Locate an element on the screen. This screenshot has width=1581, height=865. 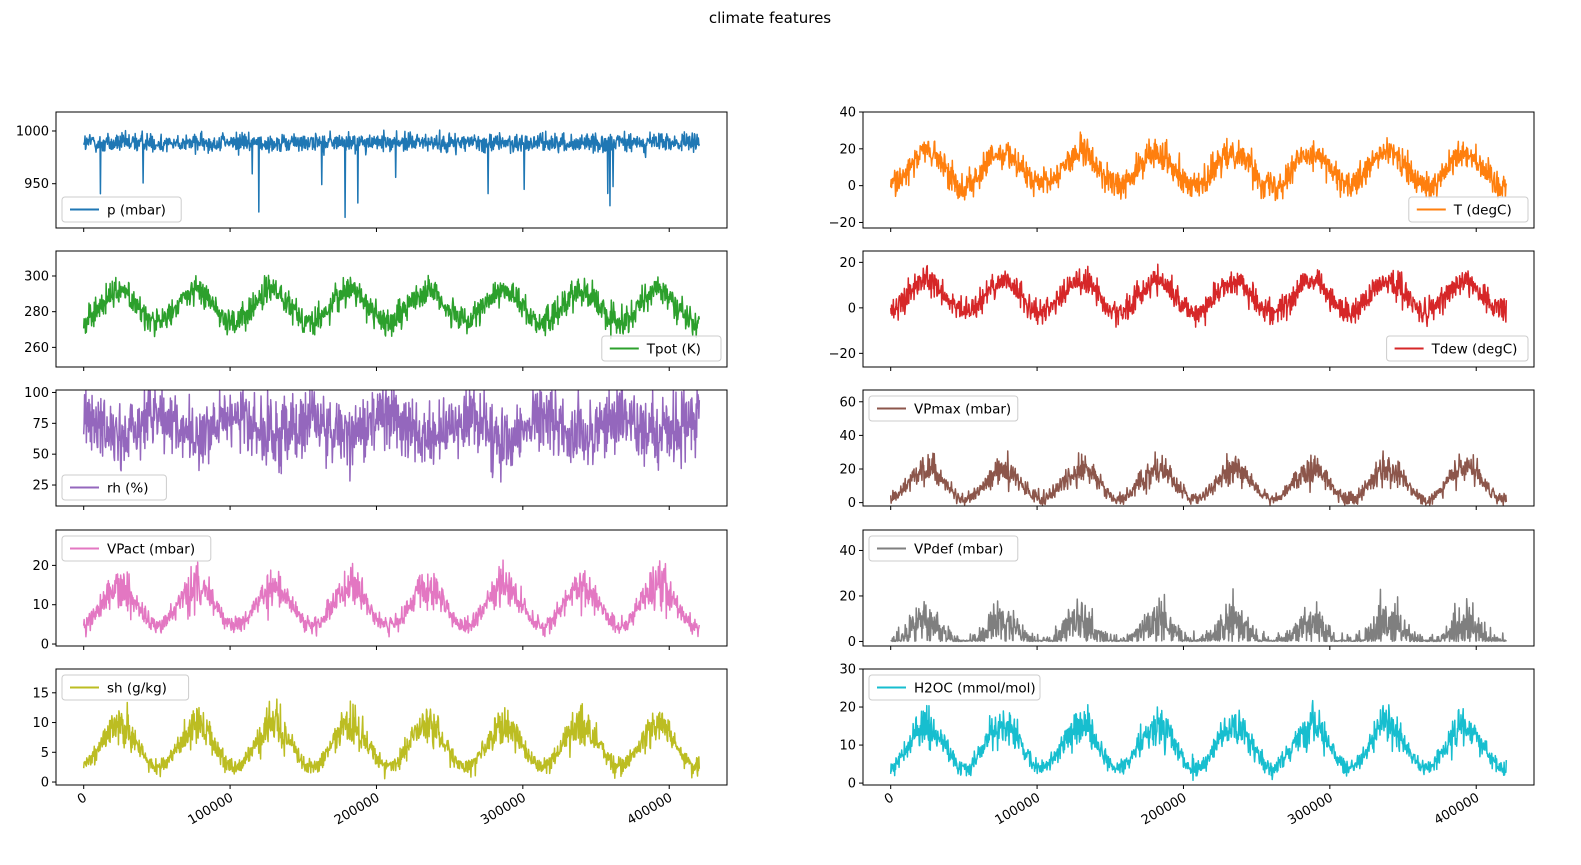
legend-label: p (mbar) is located at coordinates (136, 211).